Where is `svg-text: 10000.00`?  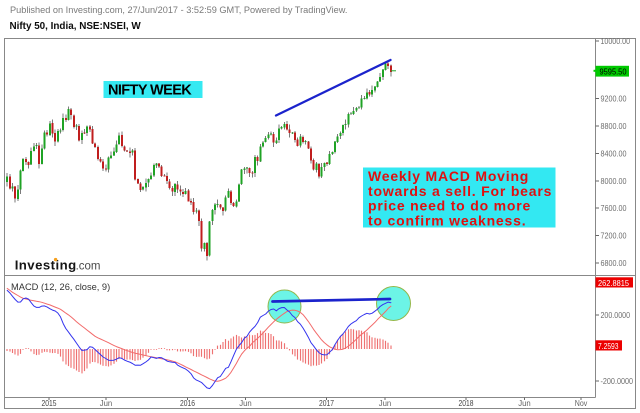 svg-text: 10000.00 is located at coordinates (616, 41).